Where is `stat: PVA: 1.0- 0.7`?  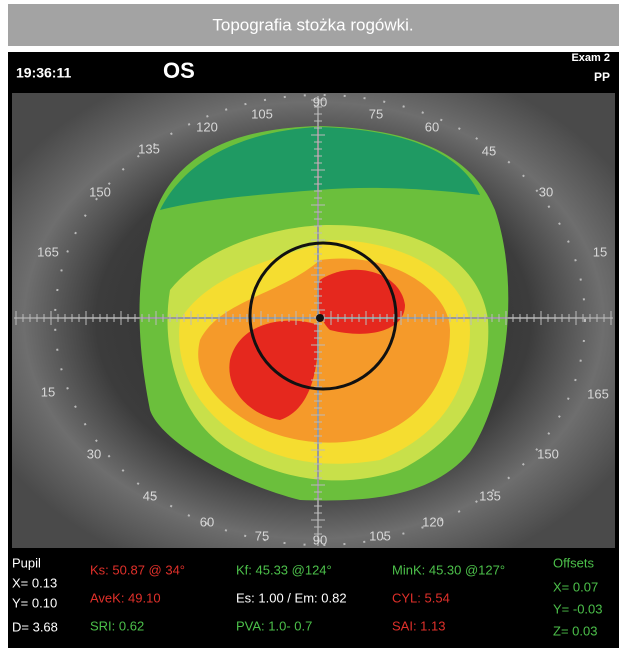 stat: PVA: 1.0- 0.7 is located at coordinates (274, 625).